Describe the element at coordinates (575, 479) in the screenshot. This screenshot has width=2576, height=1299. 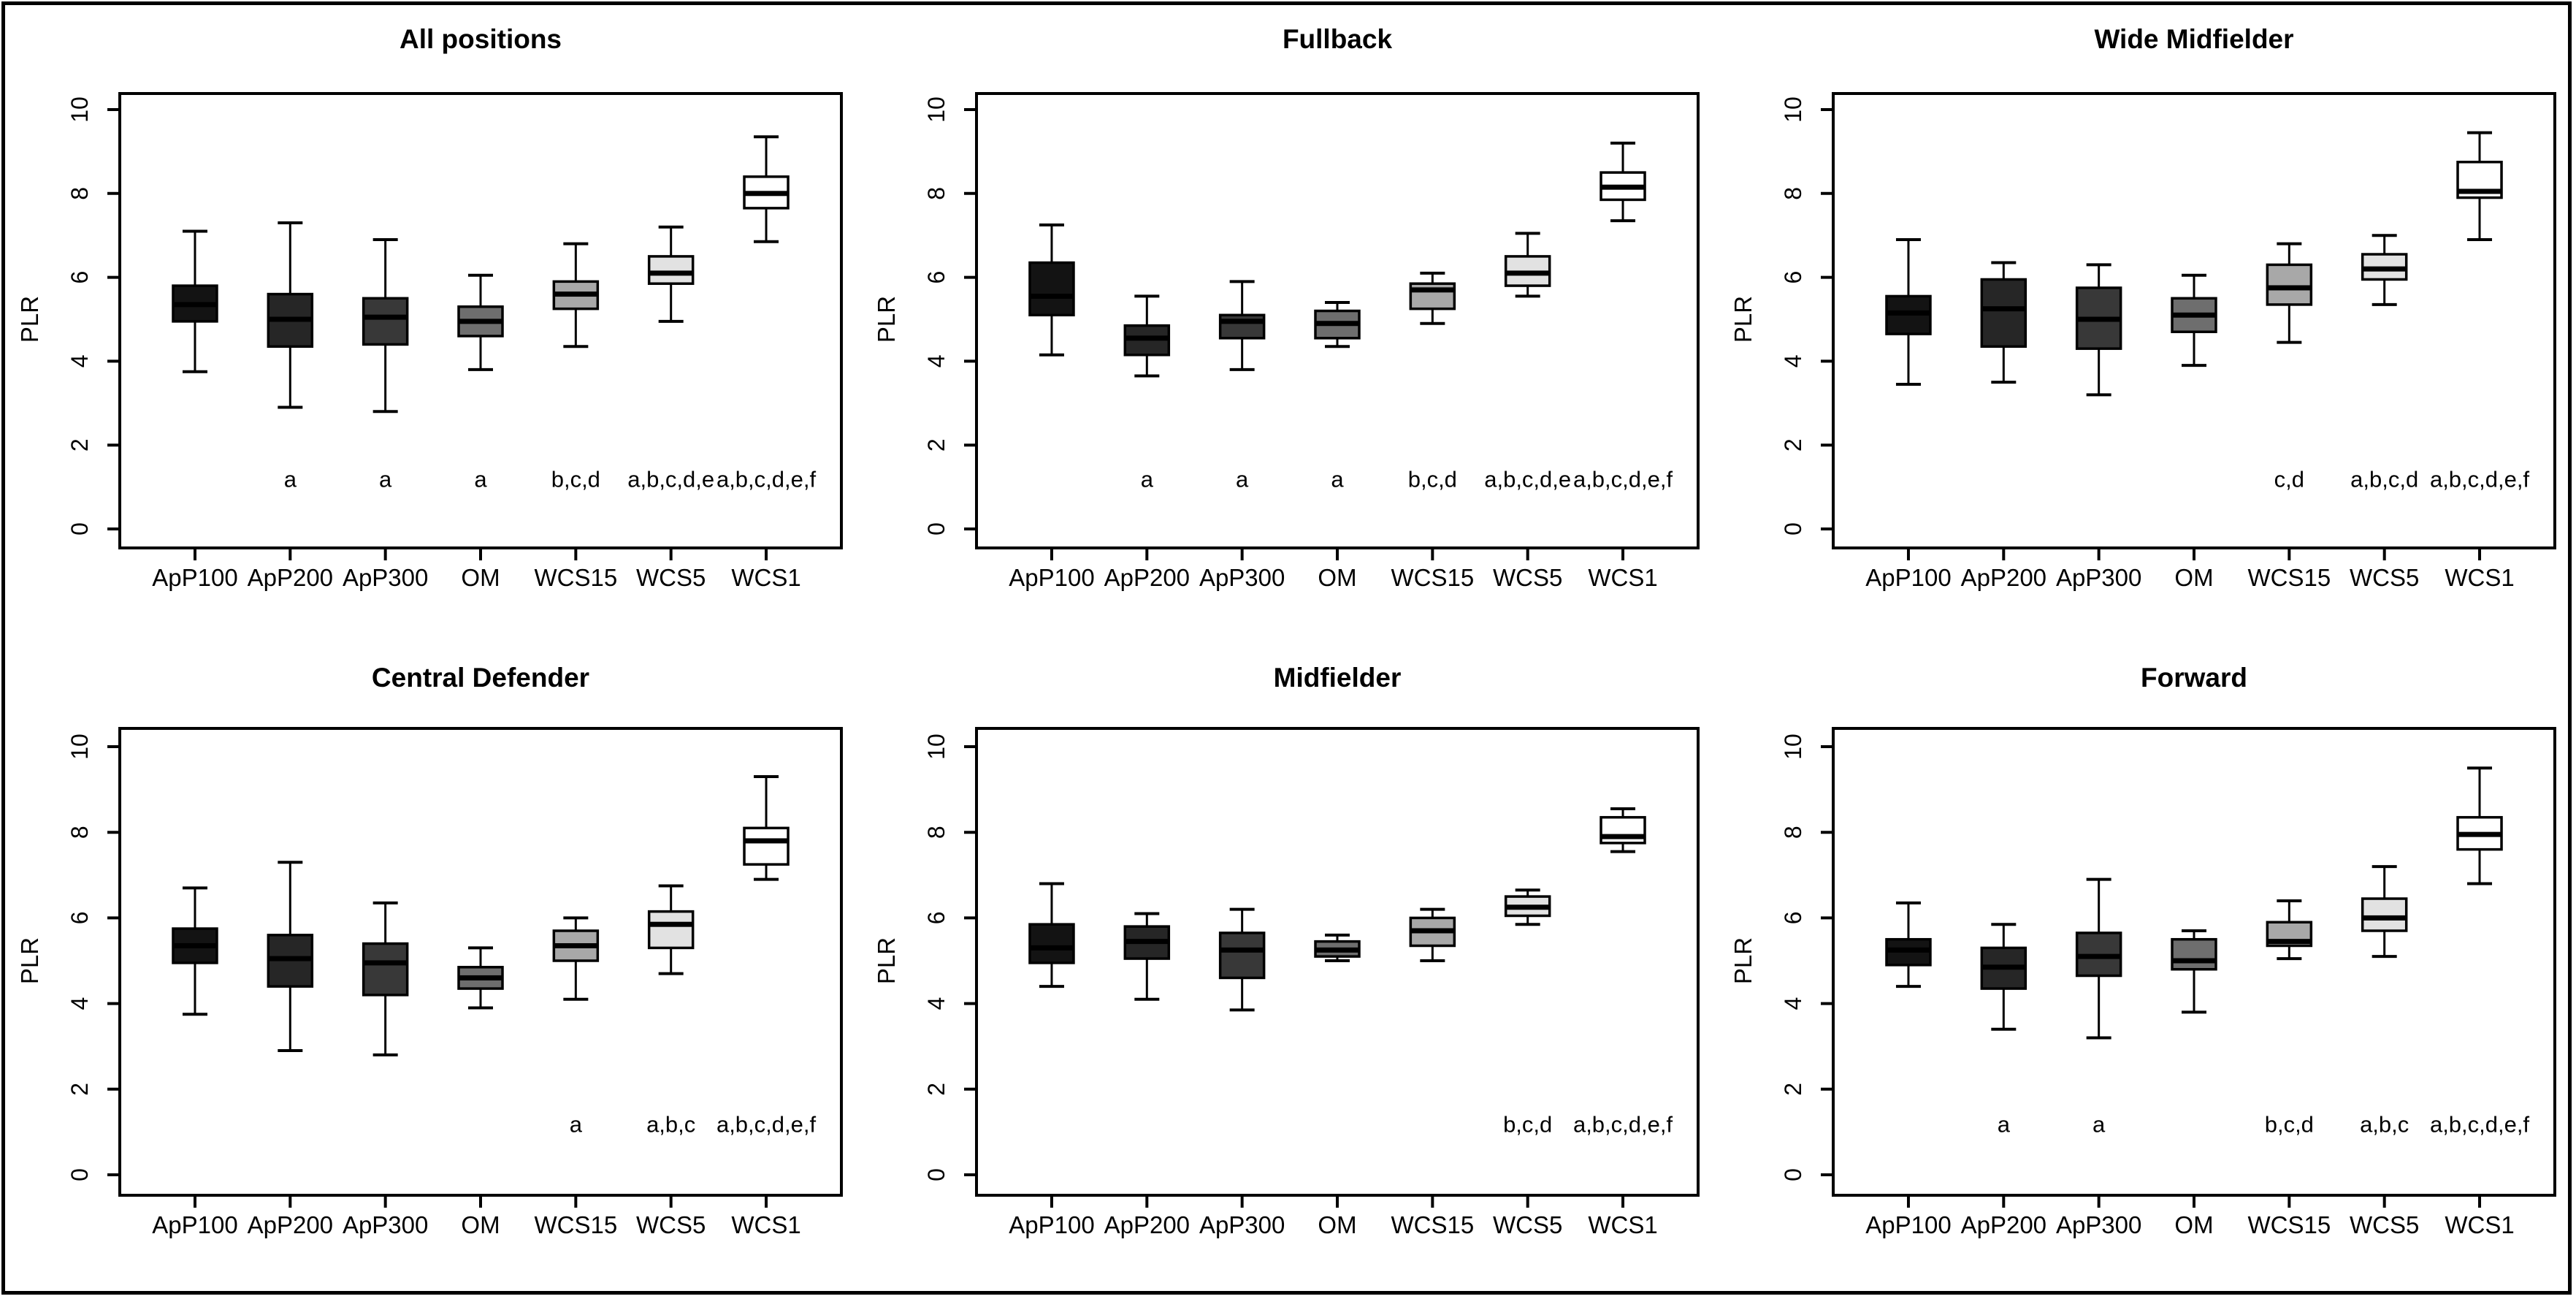
I see `sig-letters: b,c,d` at that location.